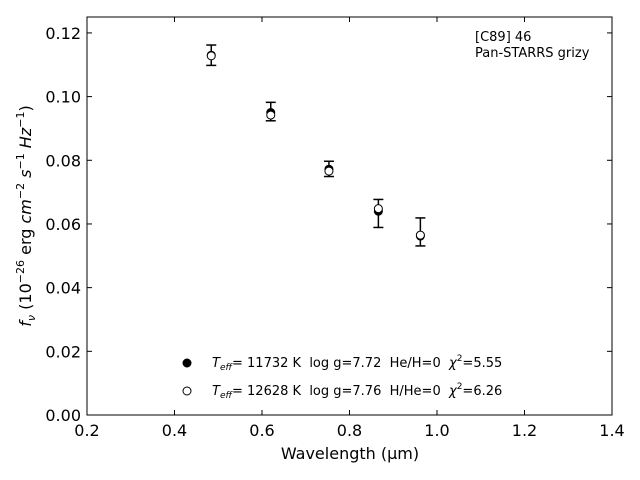 The width and height of the screenshot is (640, 480). Describe the element at coordinates (25, 323) in the screenshot. I see `y-axis-label-symbol: f` at that location.